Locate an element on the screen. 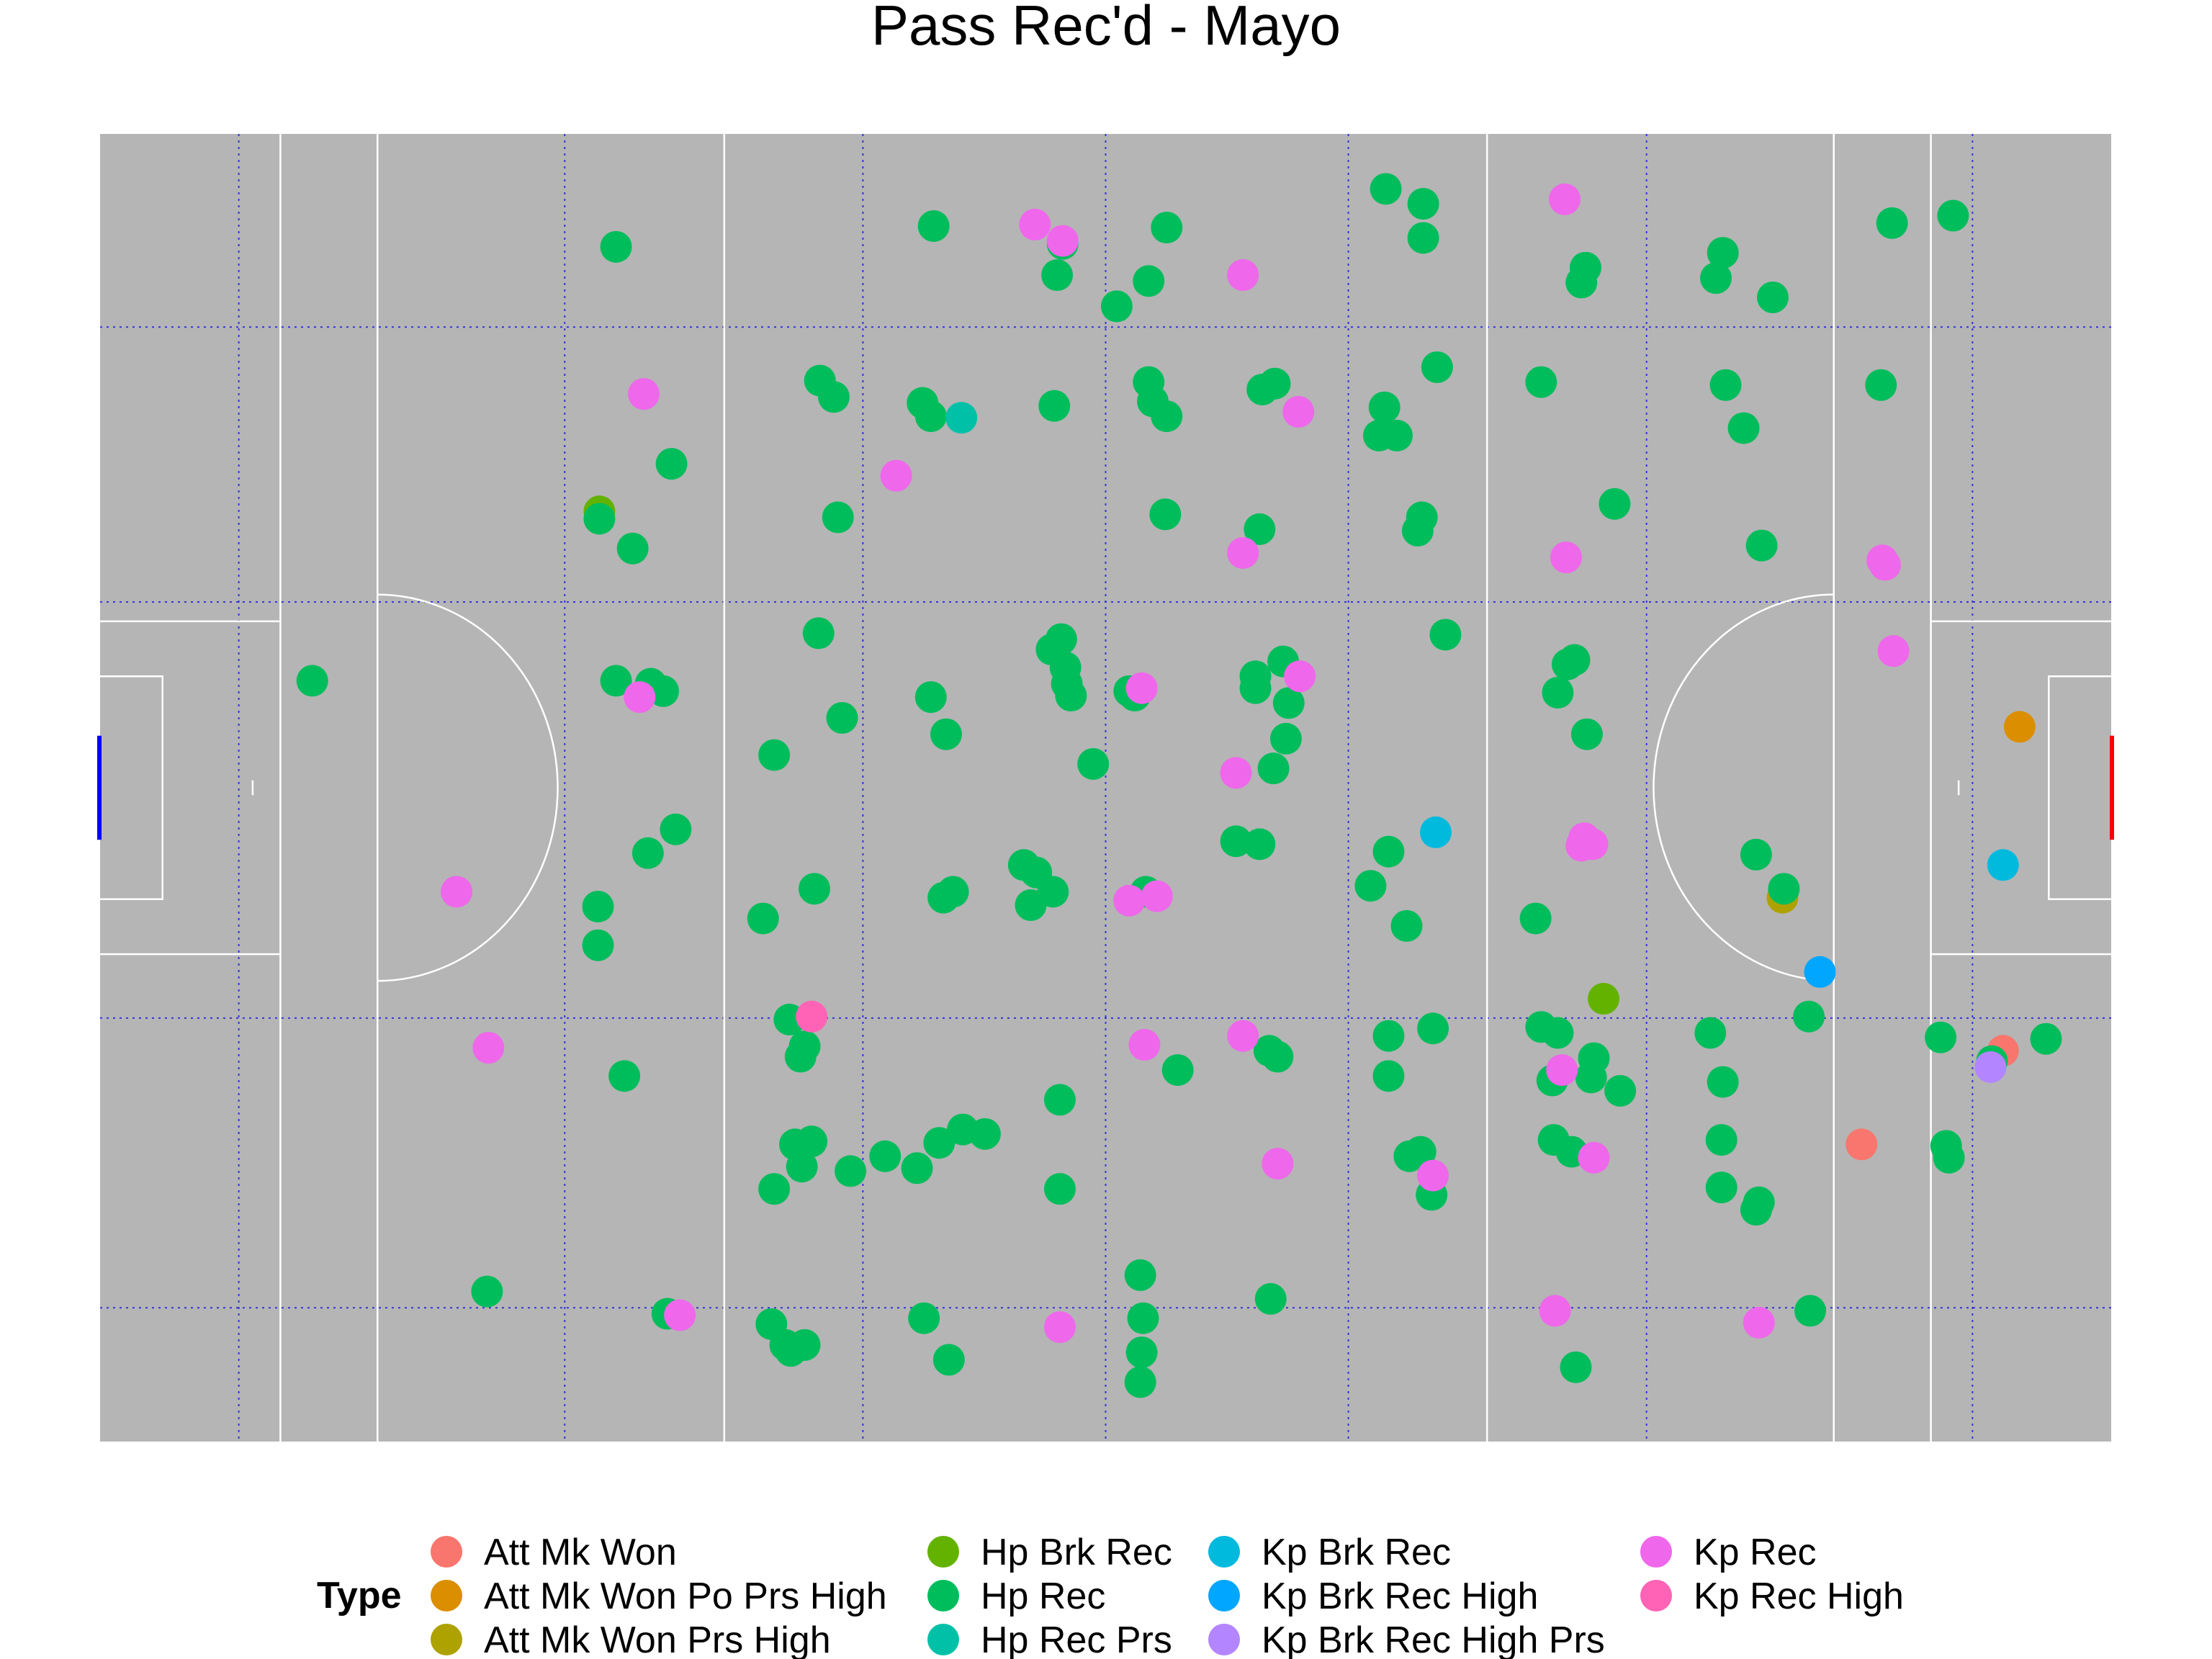  legend-label: Hp Rec is located at coordinates (1043, 1596).